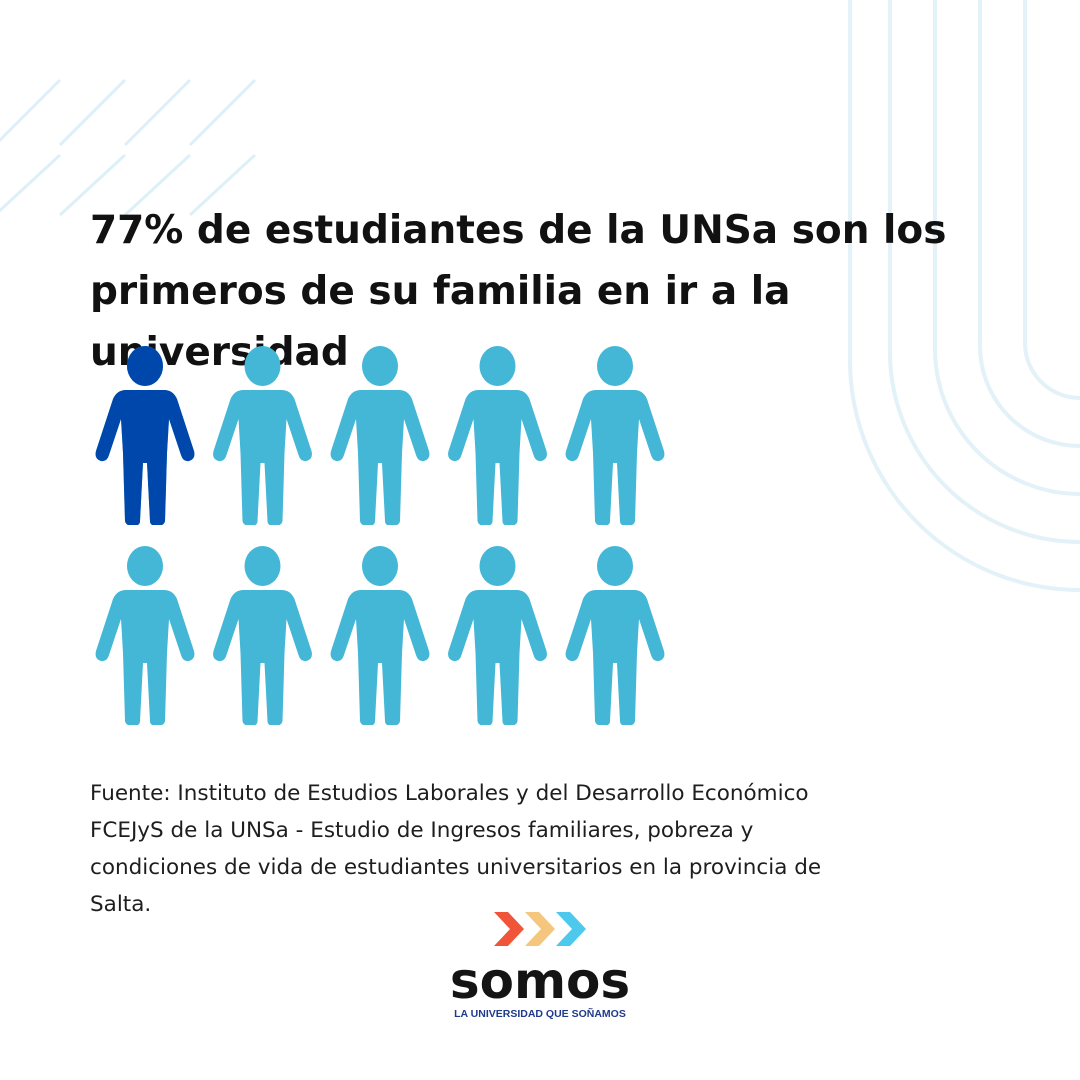 The height and width of the screenshot is (1080, 1080). What do you see at coordinates (121, 904) in the screenshot?
I see `source-line-4: Salta.` at bounding box center [121, 904].